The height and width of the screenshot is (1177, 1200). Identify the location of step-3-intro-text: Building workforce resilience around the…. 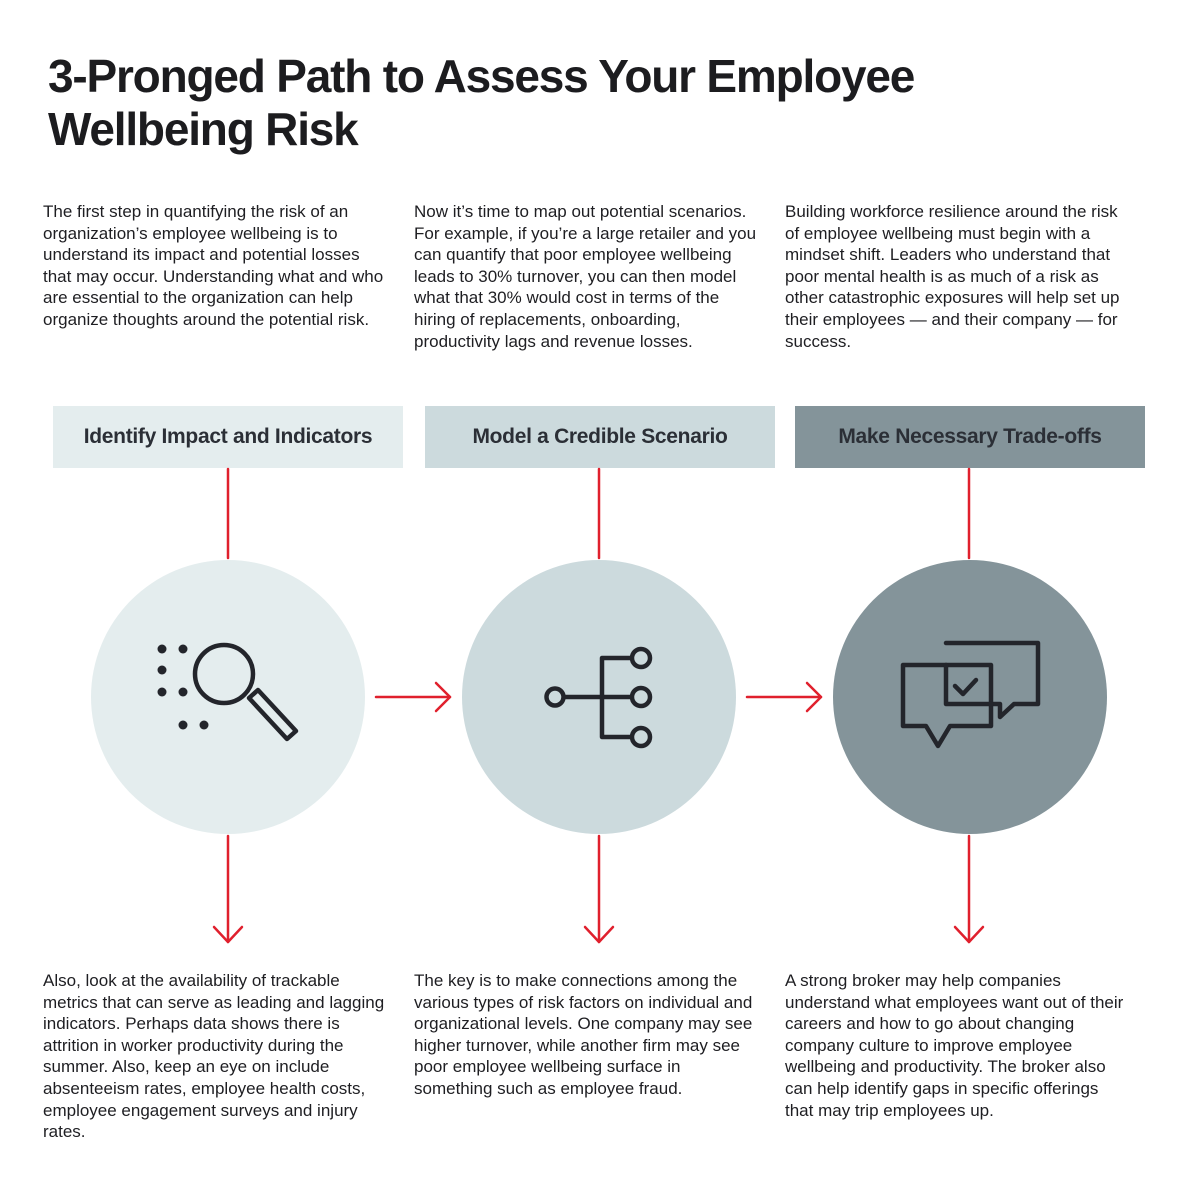
(952, 276).